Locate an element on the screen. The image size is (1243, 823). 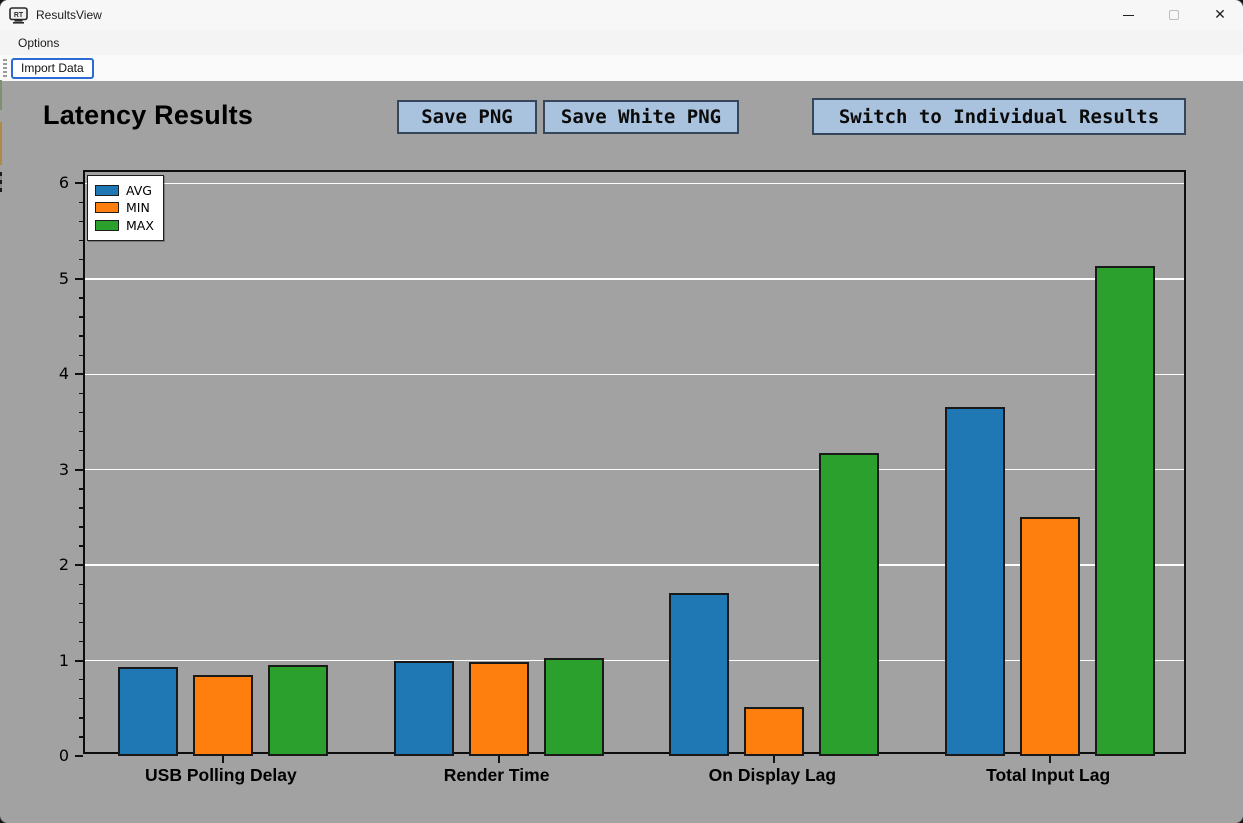
menu-bar: Options is located at coordinates (621, 42).